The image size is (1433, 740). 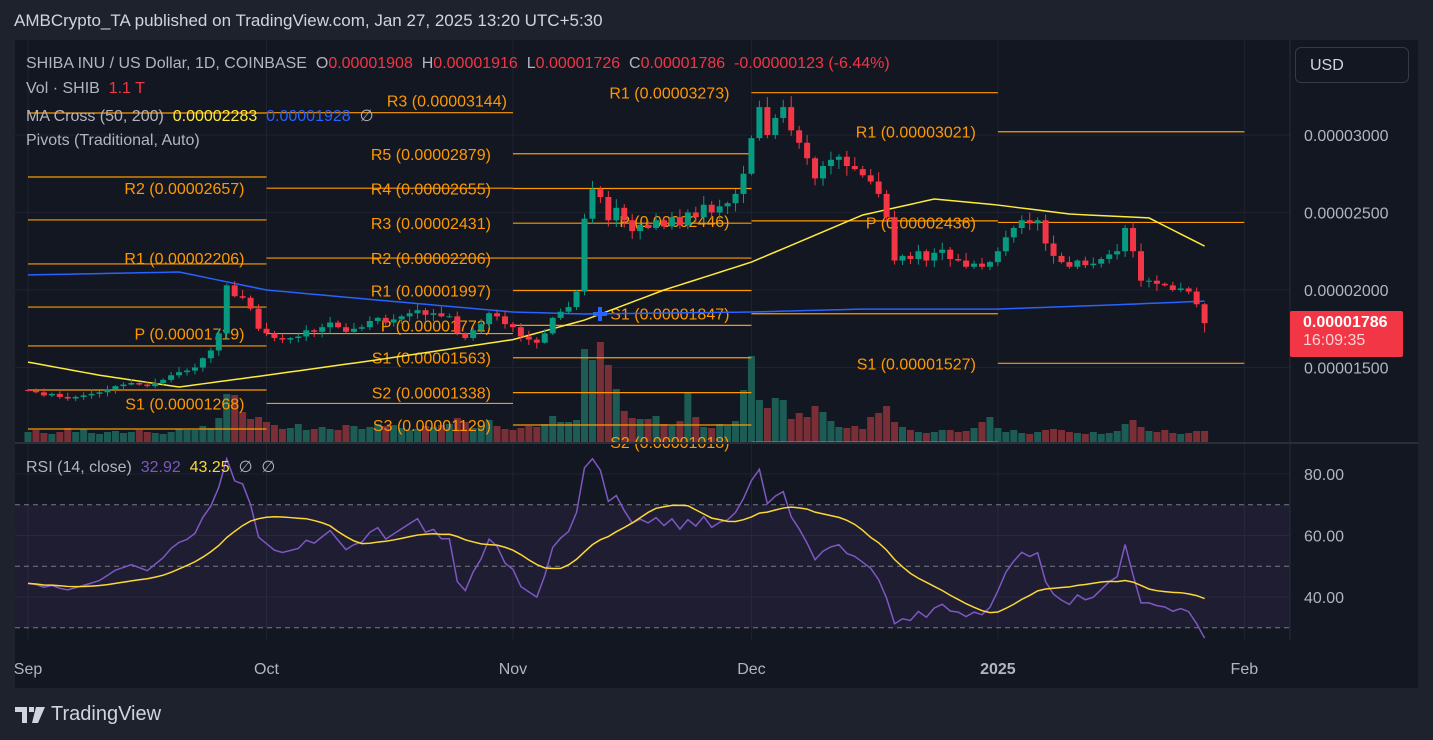 What do you see at coordinates (150, 467) in the screenshot?
I see `rsi-legend: RSI (14, close) 32.92 43.25 ∅ ∅` at bounding box center [150, 467].